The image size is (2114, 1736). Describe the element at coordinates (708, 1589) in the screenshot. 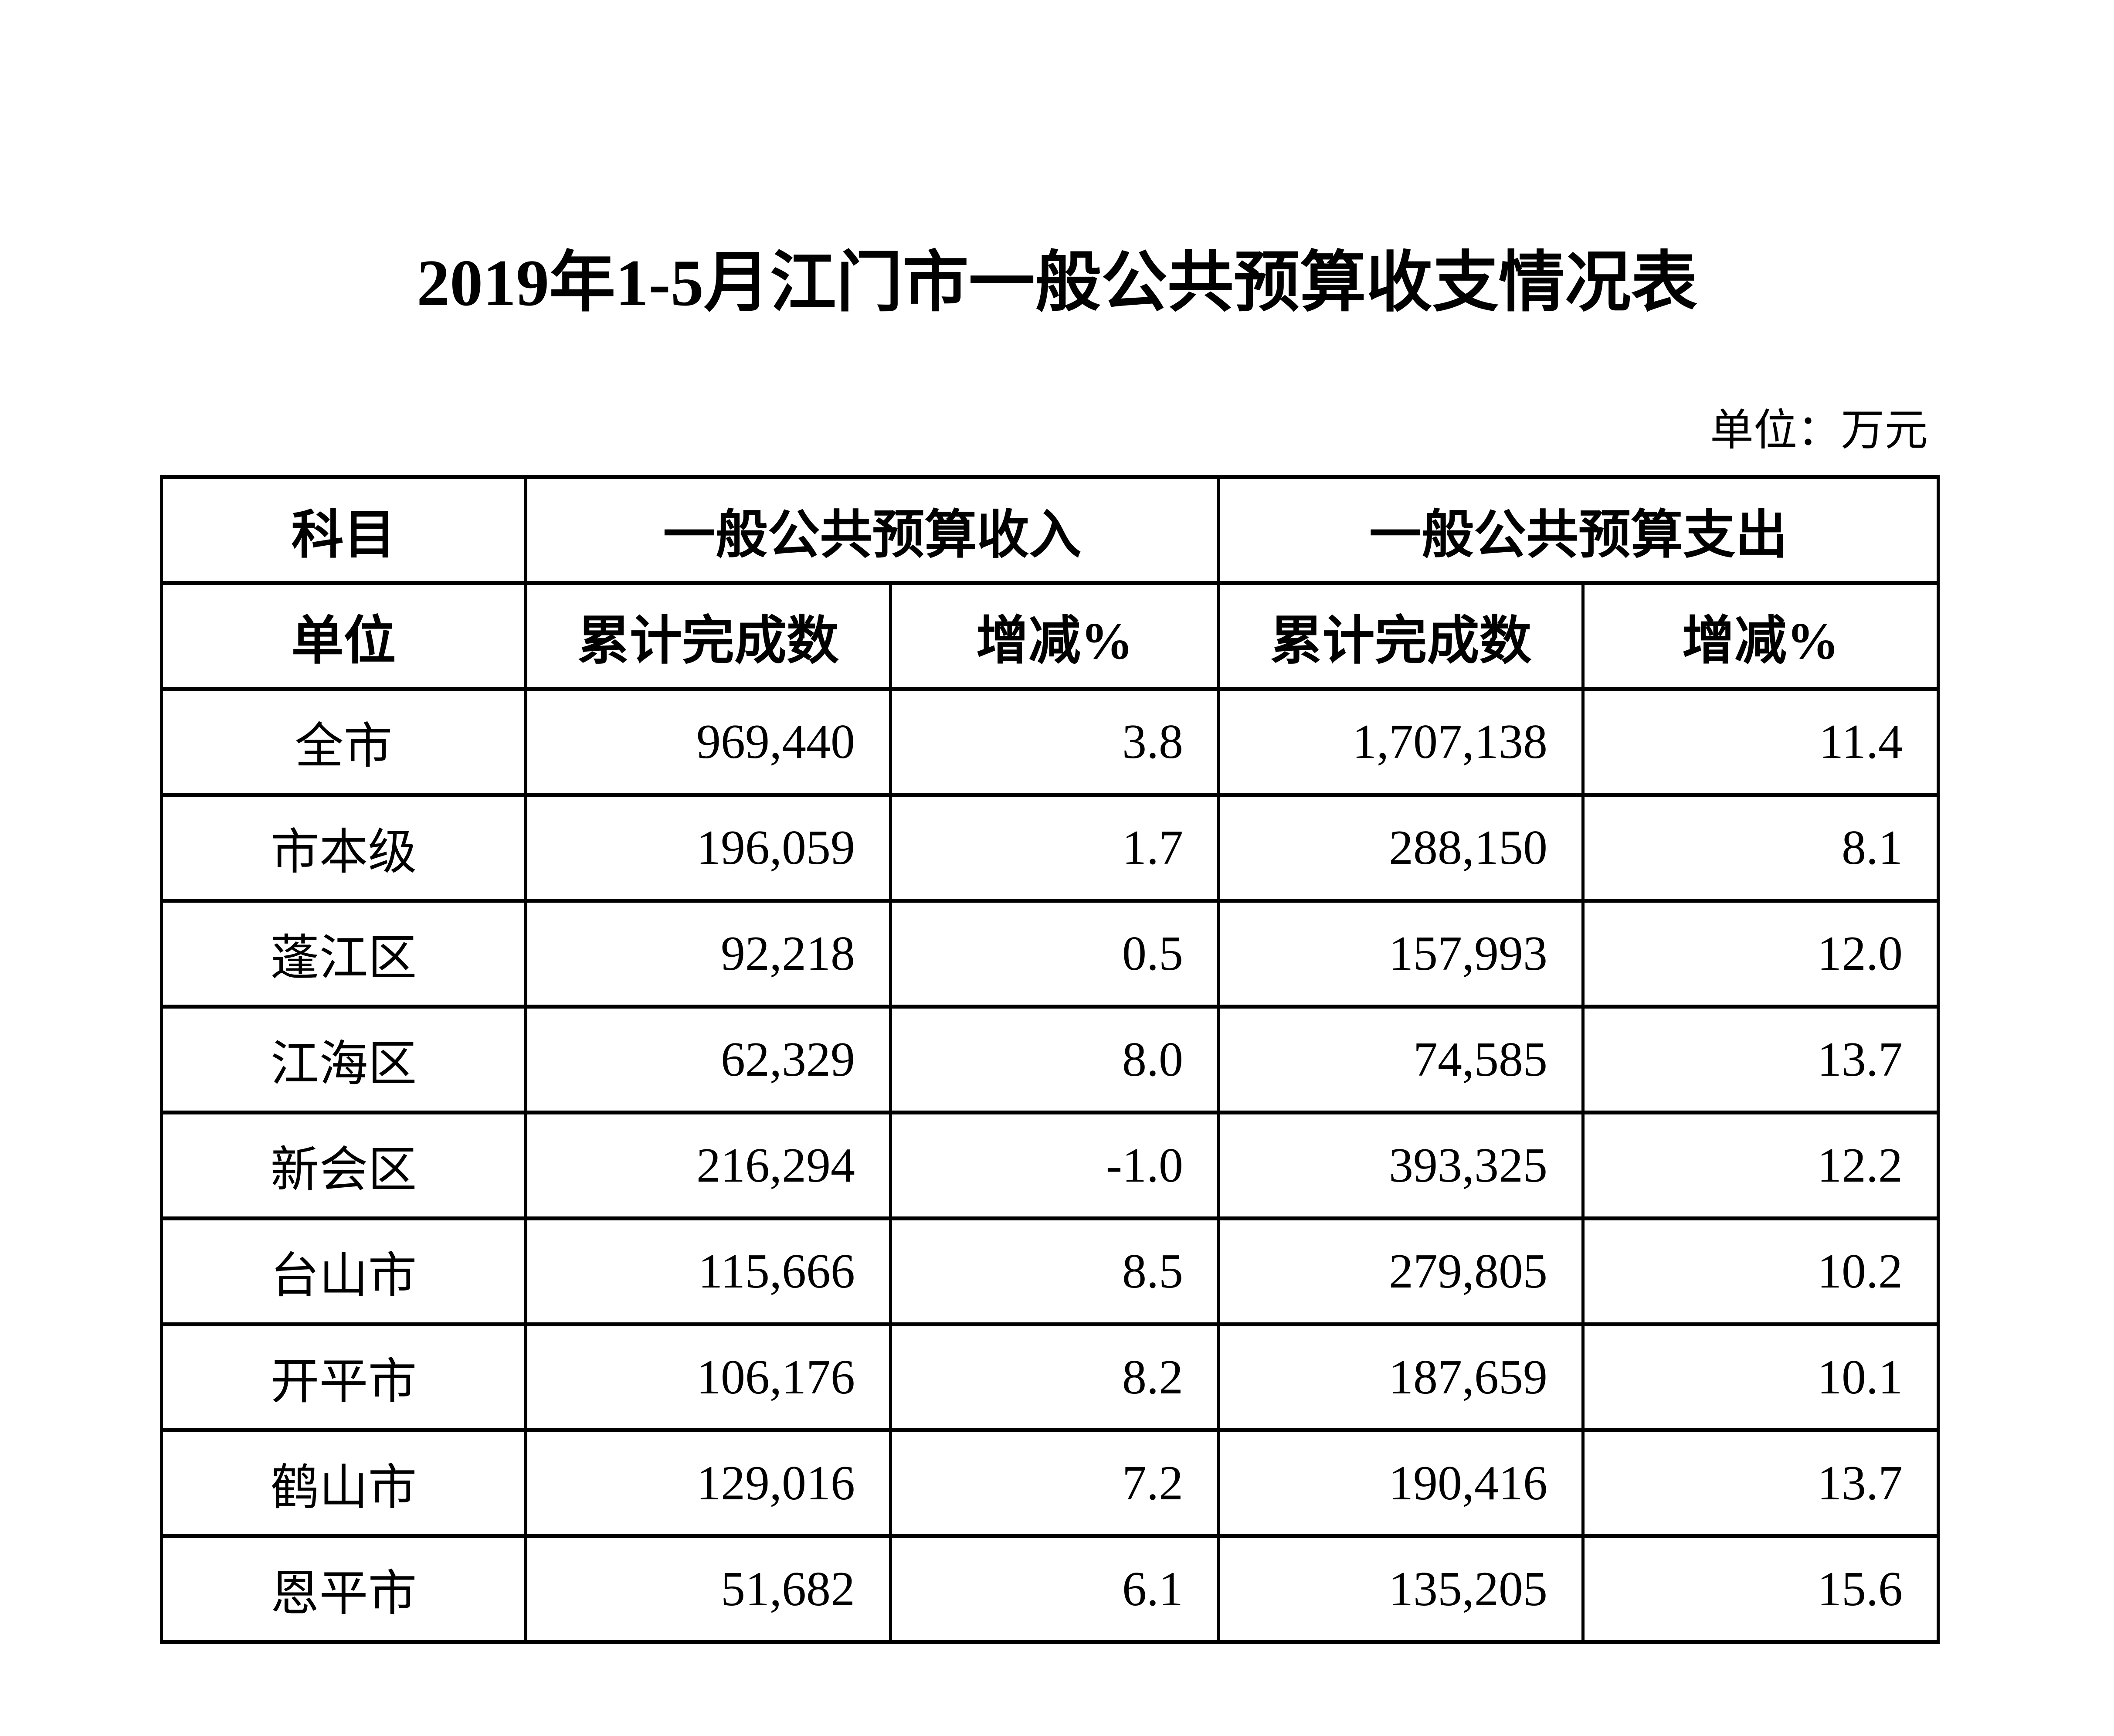

I see `revenue-cumulative-value: 51,682` at that location.